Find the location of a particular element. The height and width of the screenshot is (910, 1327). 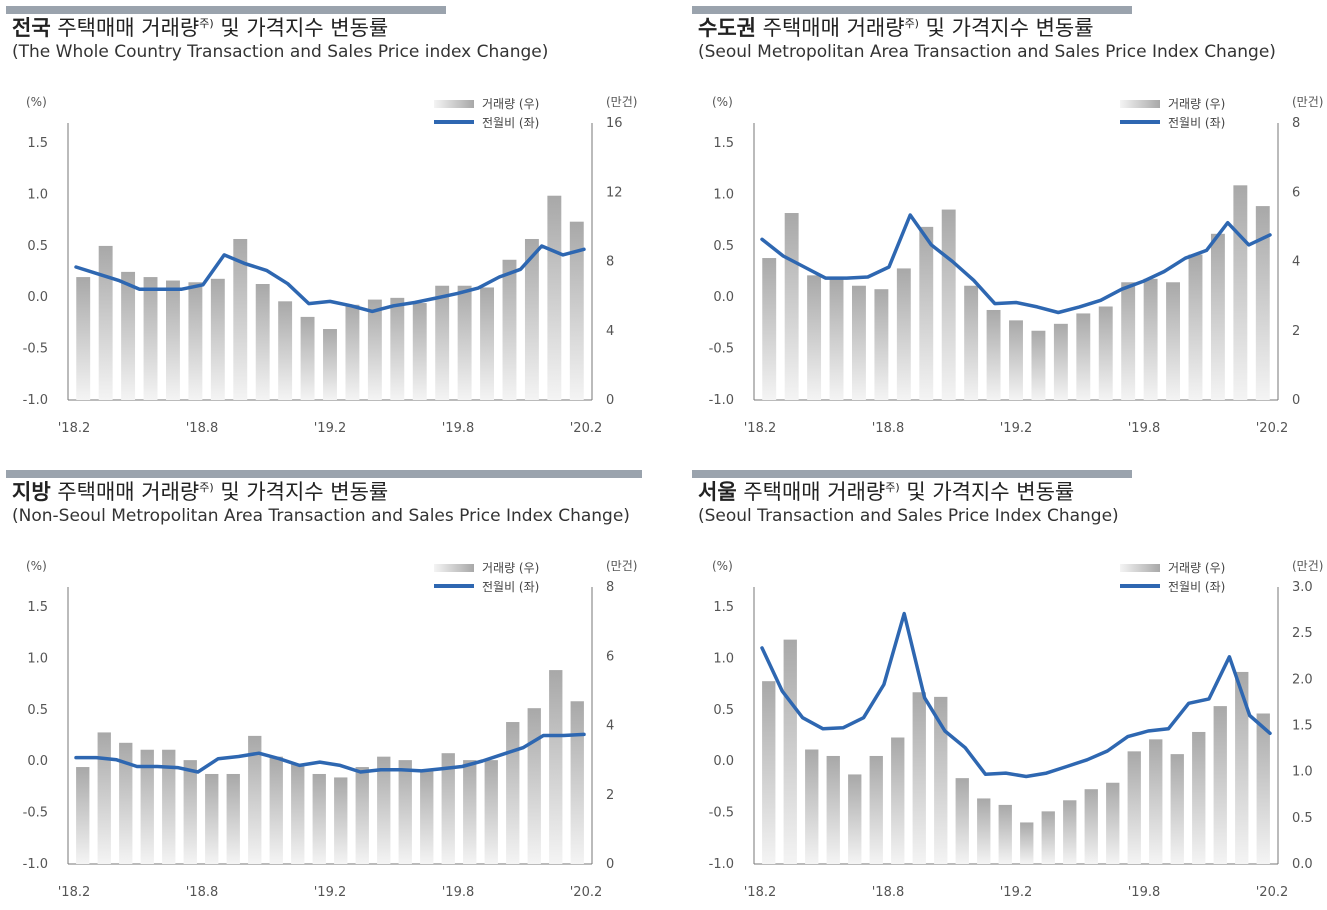

legend-price-label: 전월비 (좌) is located at coordinates (1196, 587).